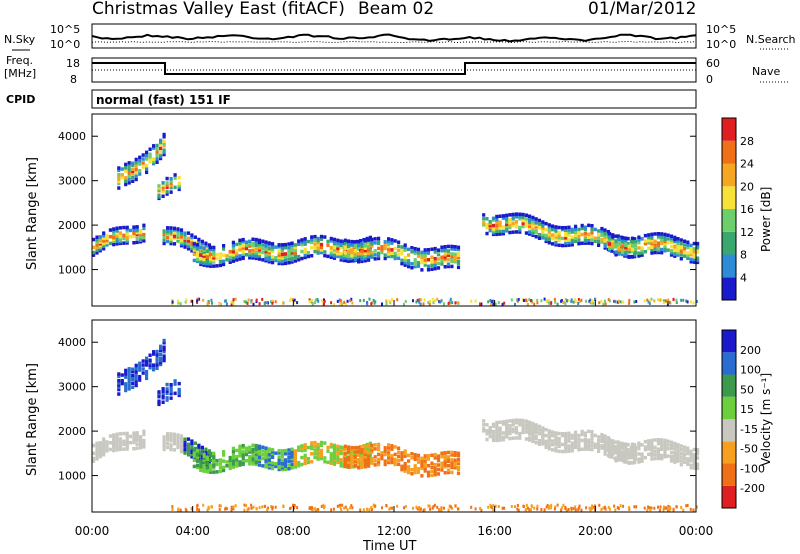 This screenshot has width=800, height=554. Describe the element at coordinates (729, 198) in the screenshot. I see `colorbar-swatch` at that location.